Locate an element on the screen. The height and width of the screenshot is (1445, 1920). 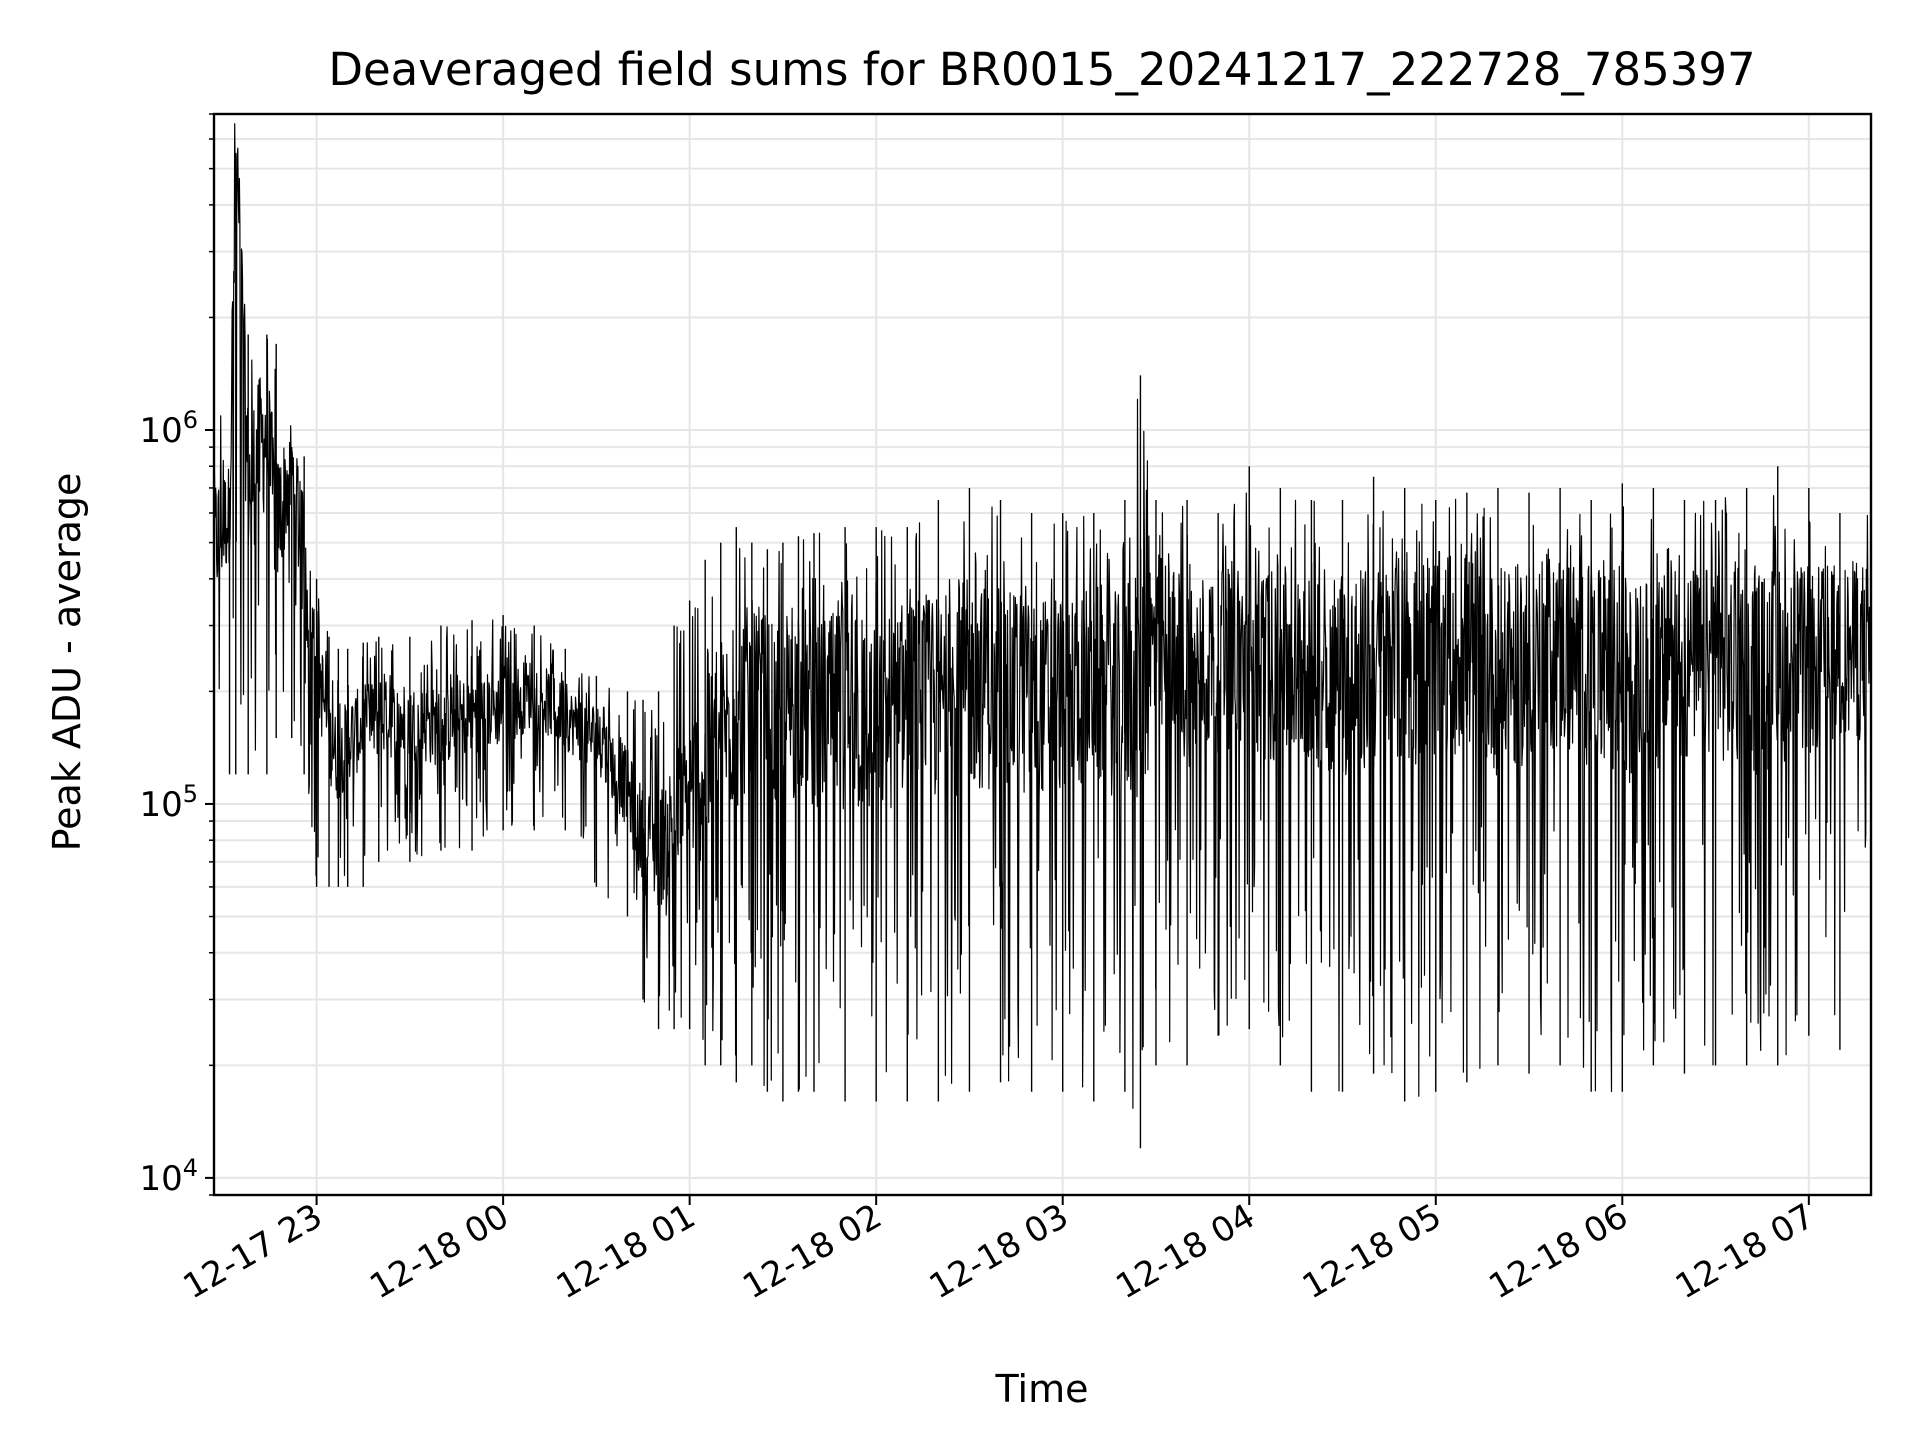
y-axis-label: Peak ADU - average is located at coordinates (67, 662).